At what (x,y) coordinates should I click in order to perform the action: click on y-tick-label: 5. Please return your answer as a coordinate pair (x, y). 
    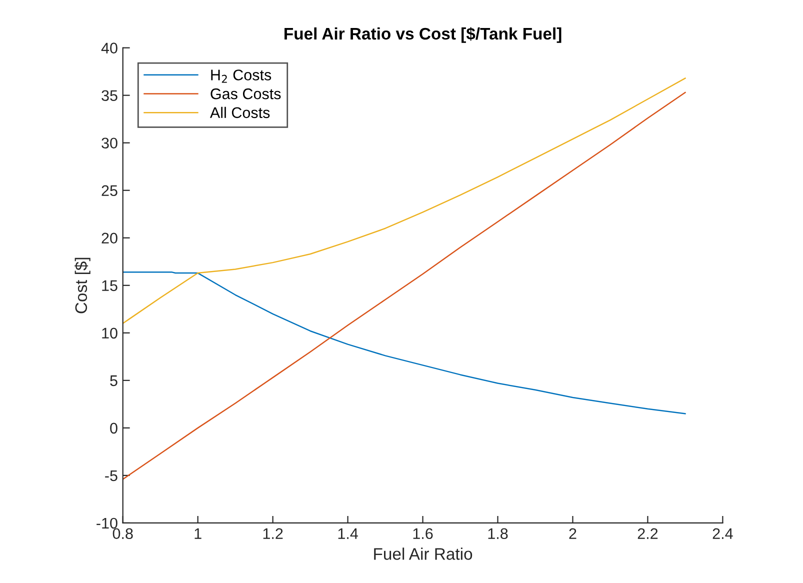
    Looking at the image, I should click on (114, 380).